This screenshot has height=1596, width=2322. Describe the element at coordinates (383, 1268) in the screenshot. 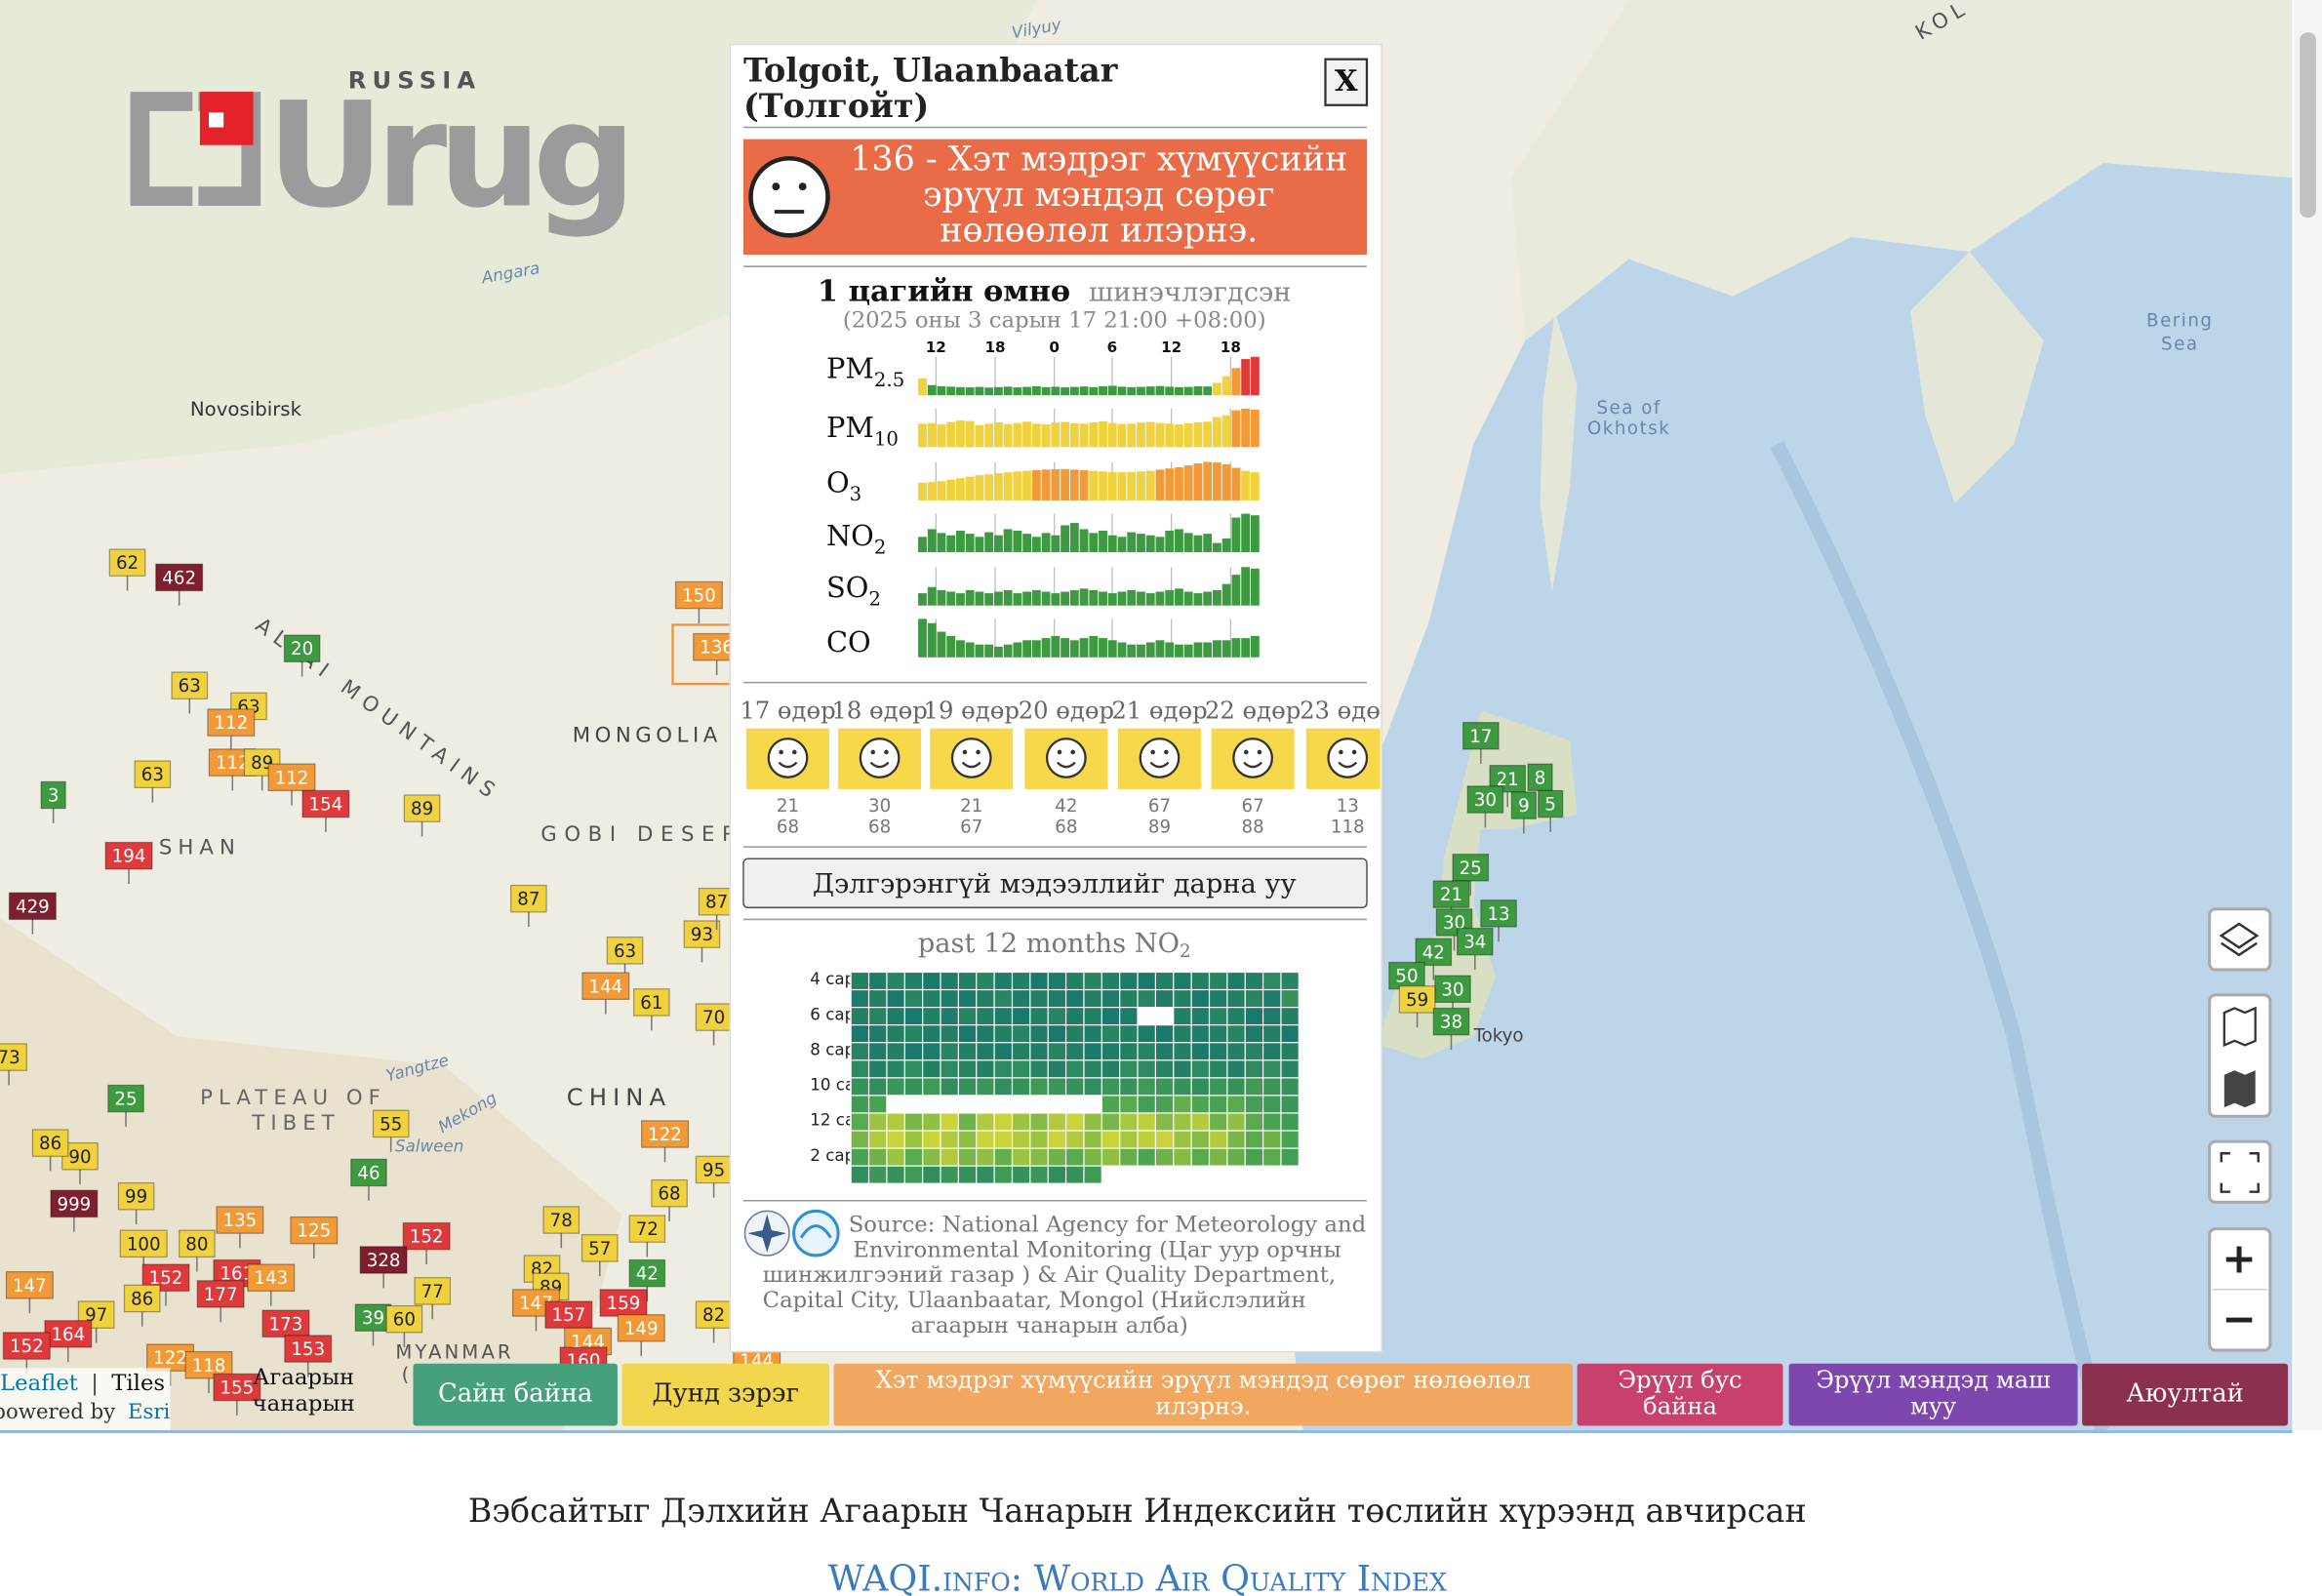

I see `station-marker: 328` at that location.